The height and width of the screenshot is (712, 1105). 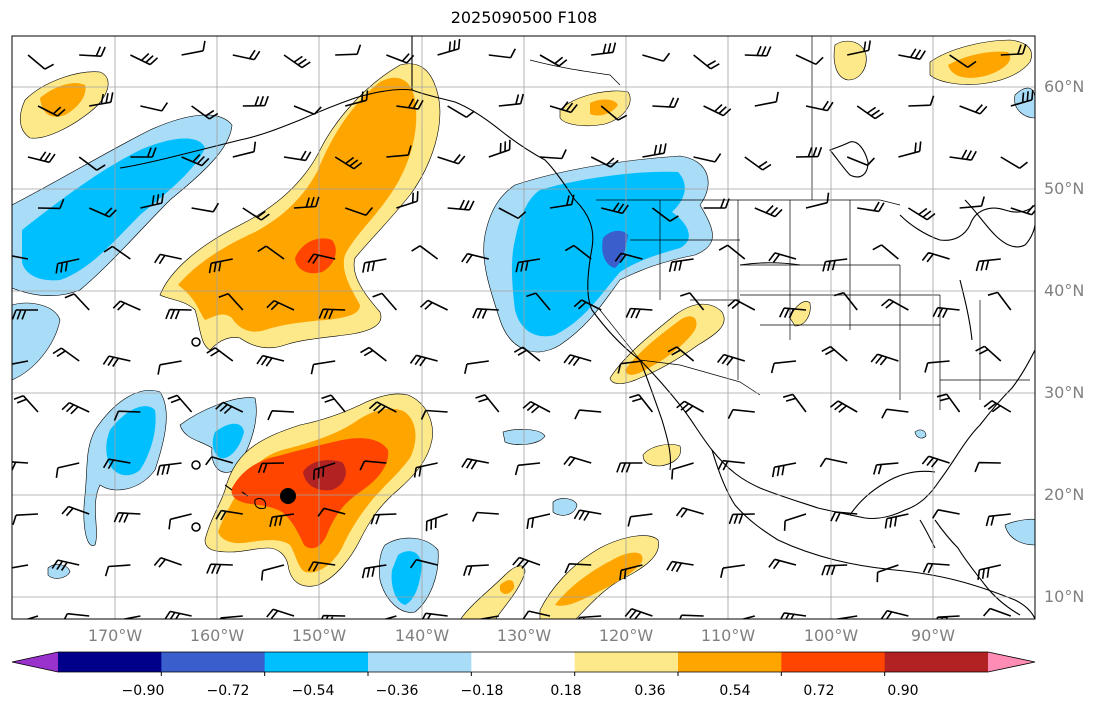 What do you see at coordinates (1064, 596) in the screenshot?
I see `lat-label: 10°N` at bounding box center [1064, 596].